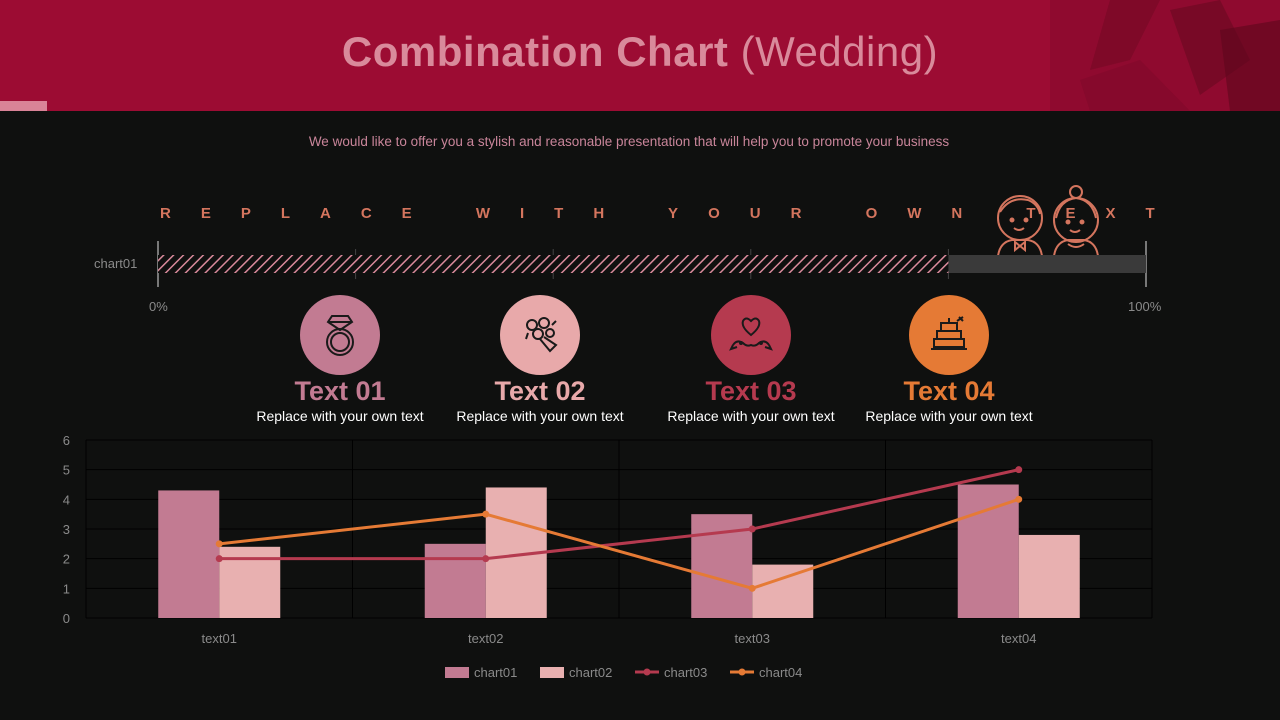 The image size is (1280, 720). What do you see at coordinates (457, 672) in the screenshot?
I see `legend-swatch-chart01` at bounding box center [457, 672].